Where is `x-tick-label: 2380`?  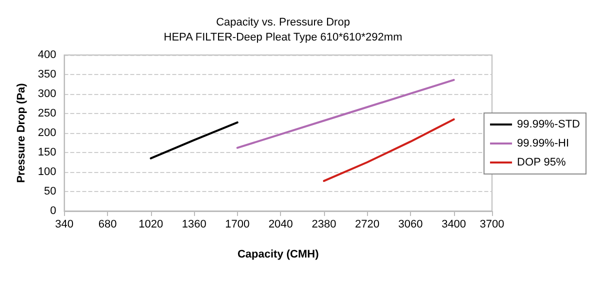 x-tick-label: 2380 is located at coordinates (324, 224).